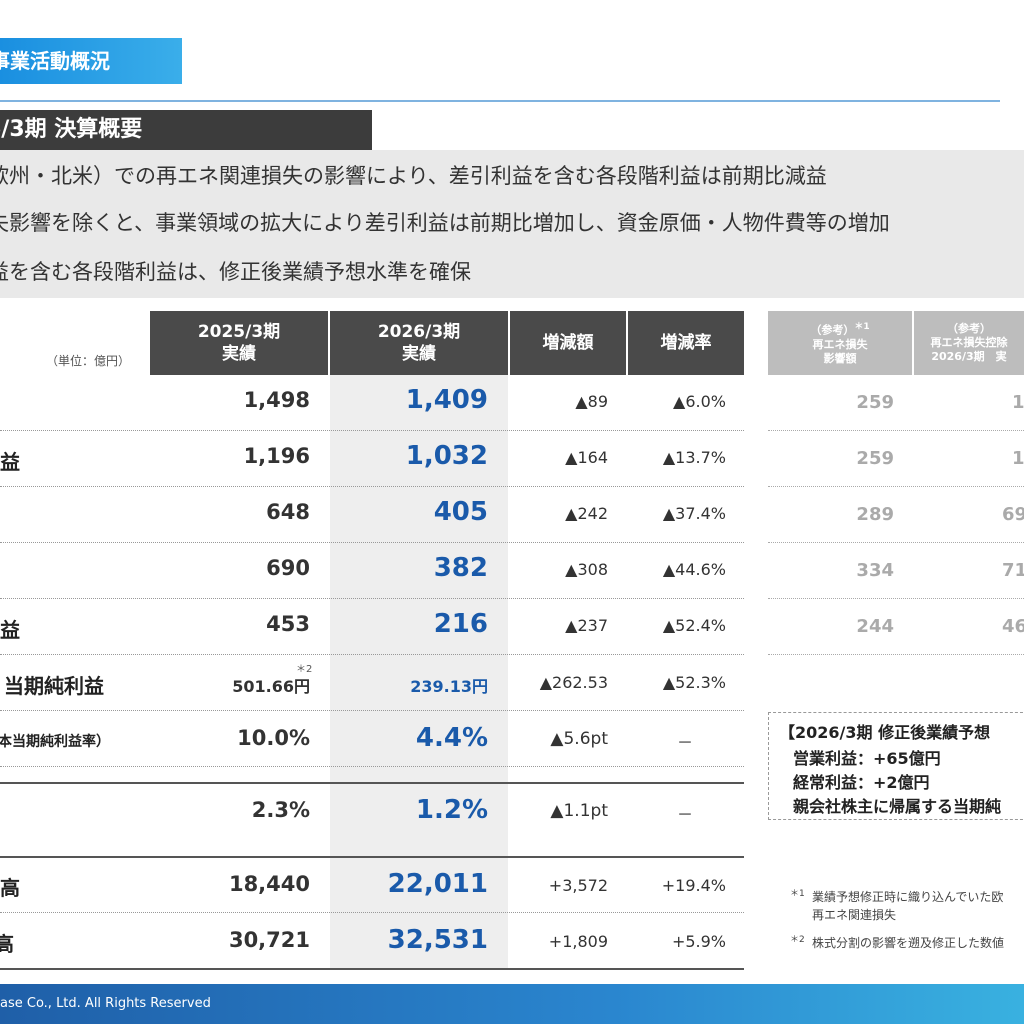 The width and height of the screenshot is (1024, 1024). I want to click on table-cell-prev: 453, so click(288, 624).